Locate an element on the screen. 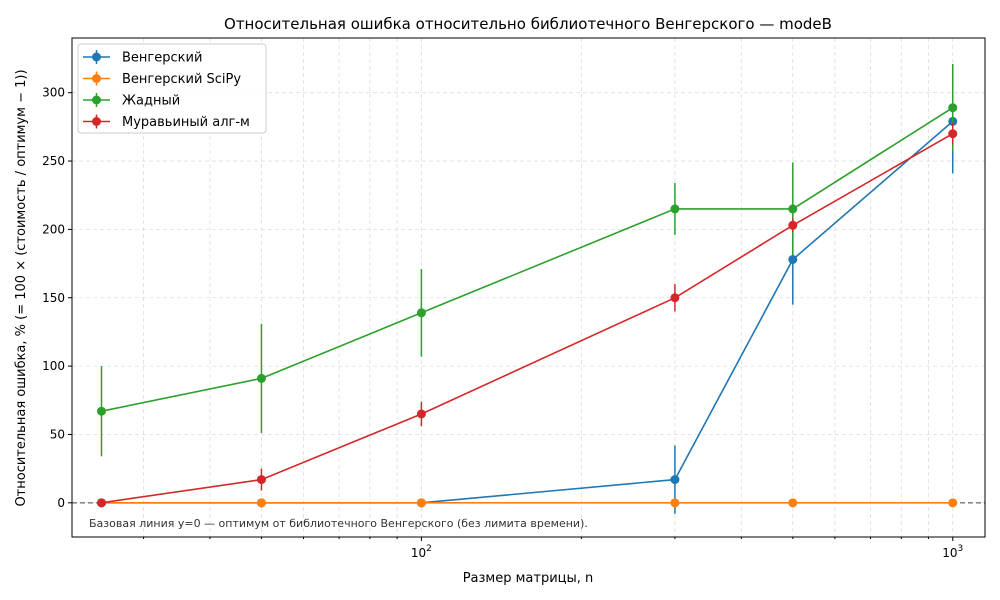 Image resolution: width=1000 pixels, height=600 pixels. y-tick-label: 250 is located at coordinates (53, 161).